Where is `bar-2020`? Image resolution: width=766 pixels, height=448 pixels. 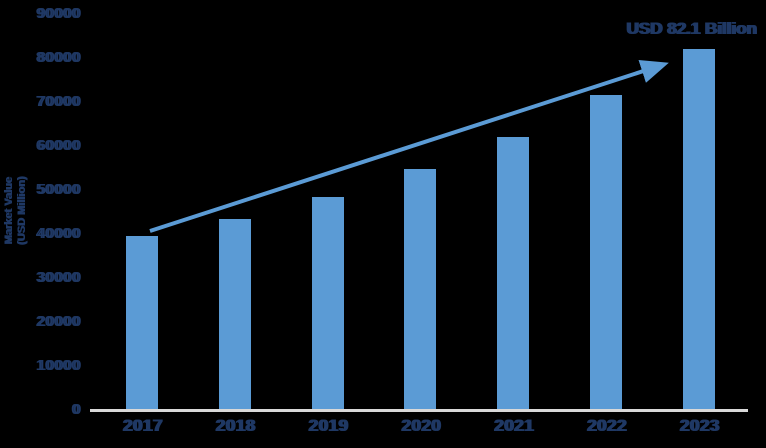
bar-2020 is located at coordinates (420, 289).